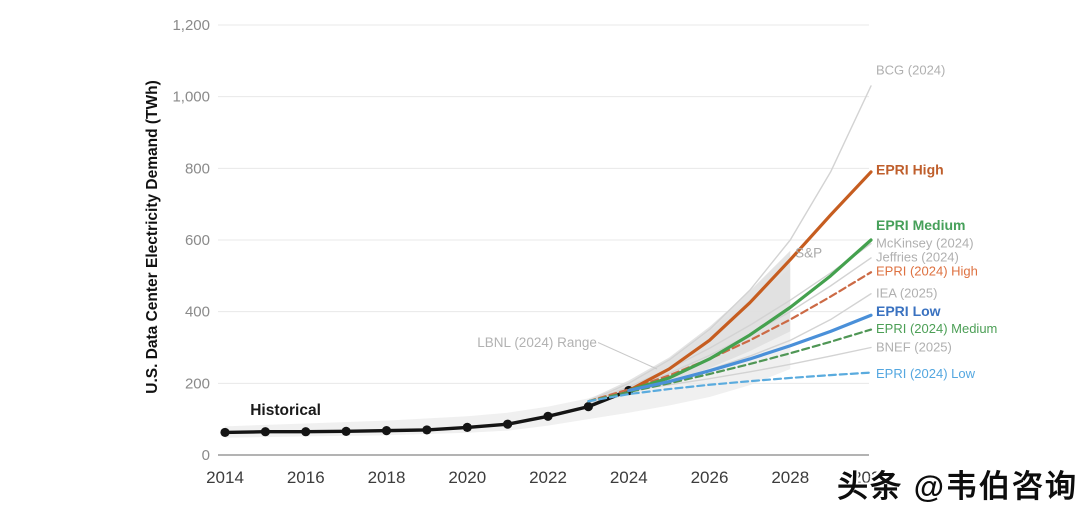  What do you see at coordinates (920, 225) in the screenshot?
I see `series-label-epri-medium: EPRI Medium` at bounding box center [920, 225].